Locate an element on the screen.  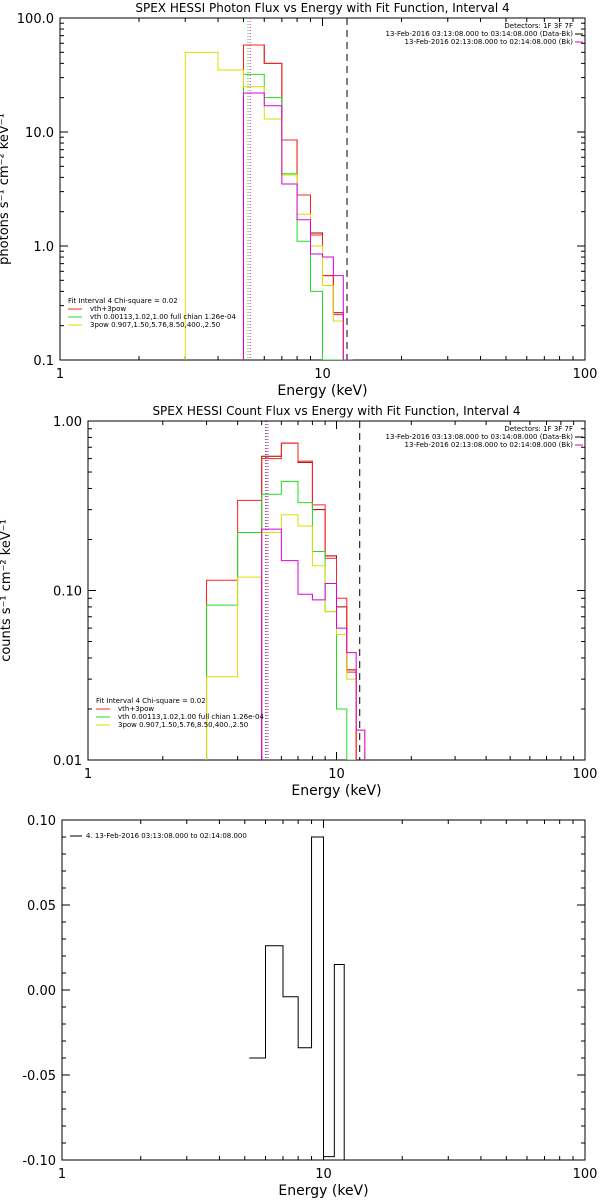
y-tick-label: 10.0 is located at coordinates (39, 133).